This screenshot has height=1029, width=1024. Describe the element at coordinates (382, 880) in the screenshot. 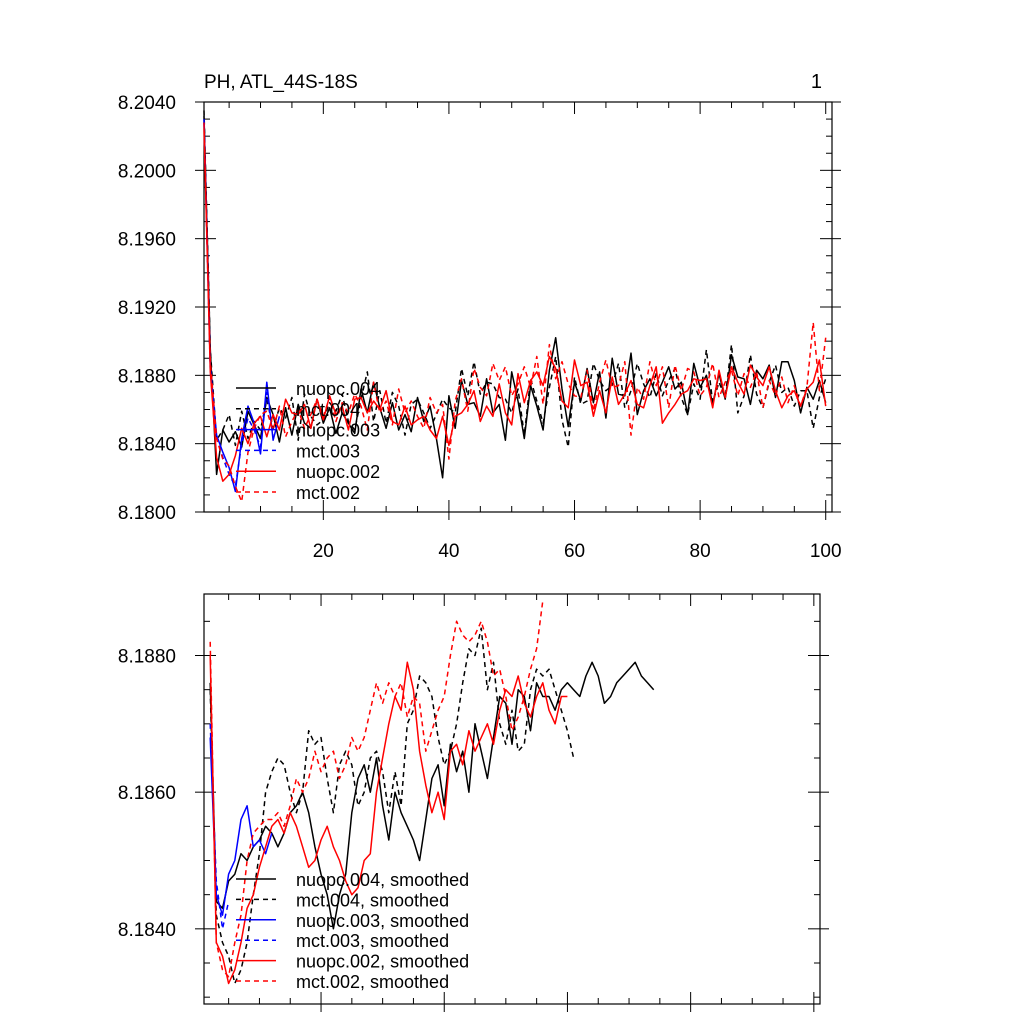

I see `legend-label: nuopc.004, smoothed` at that location.